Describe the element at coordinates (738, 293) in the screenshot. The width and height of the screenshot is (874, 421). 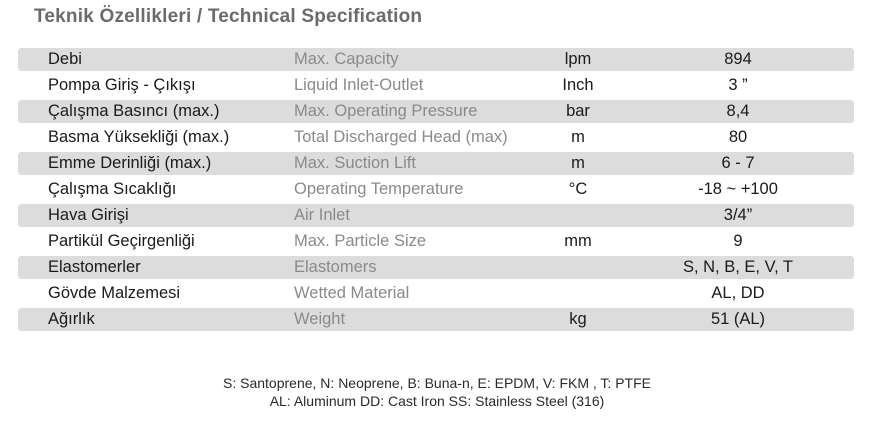
I see `spec-value: AL, DD` at that location.